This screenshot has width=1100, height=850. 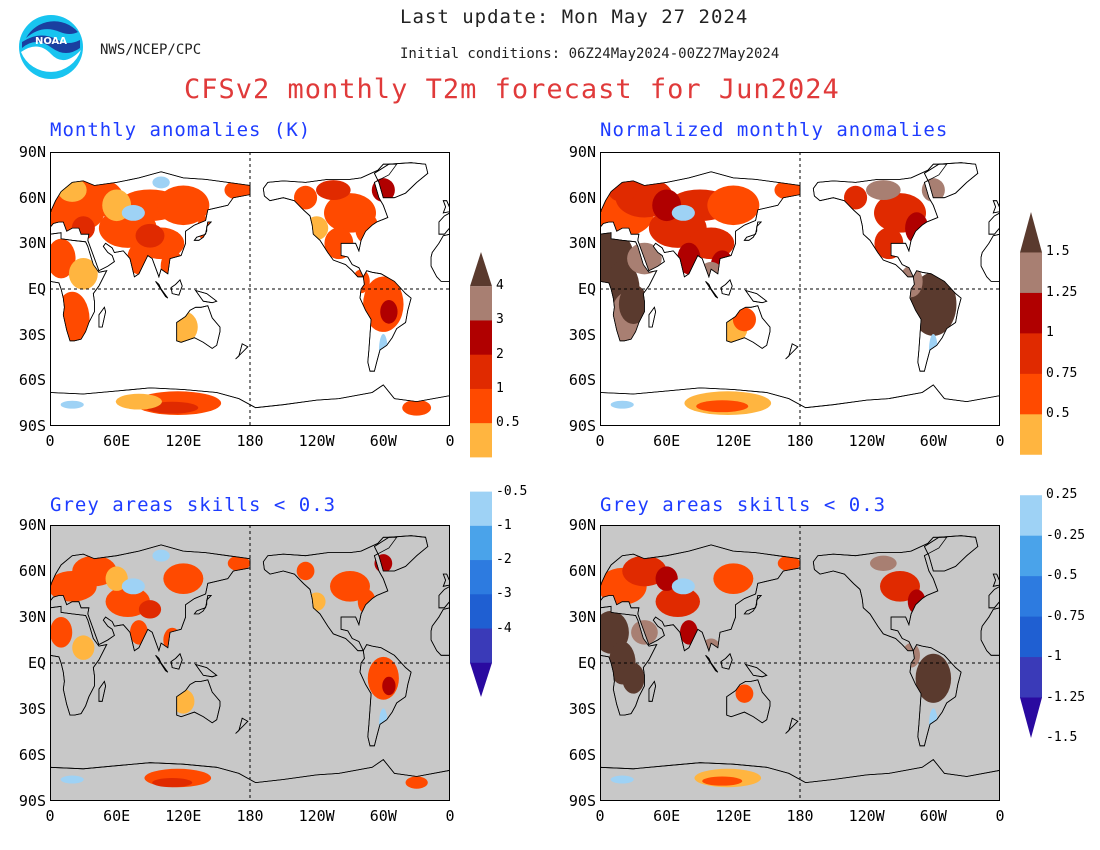 I want to click on bottom-left-lat-label: 30S, so click(x=32, y=709).